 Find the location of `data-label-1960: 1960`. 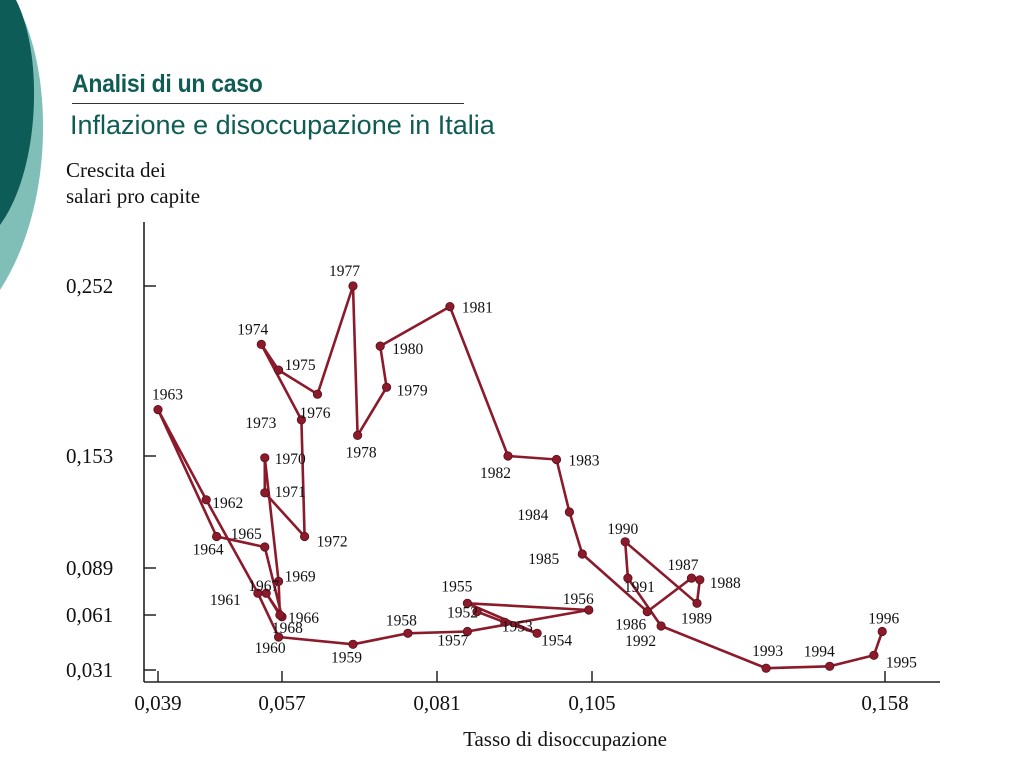

data-label-1960: 1960 is located at coordinates (270, 648).